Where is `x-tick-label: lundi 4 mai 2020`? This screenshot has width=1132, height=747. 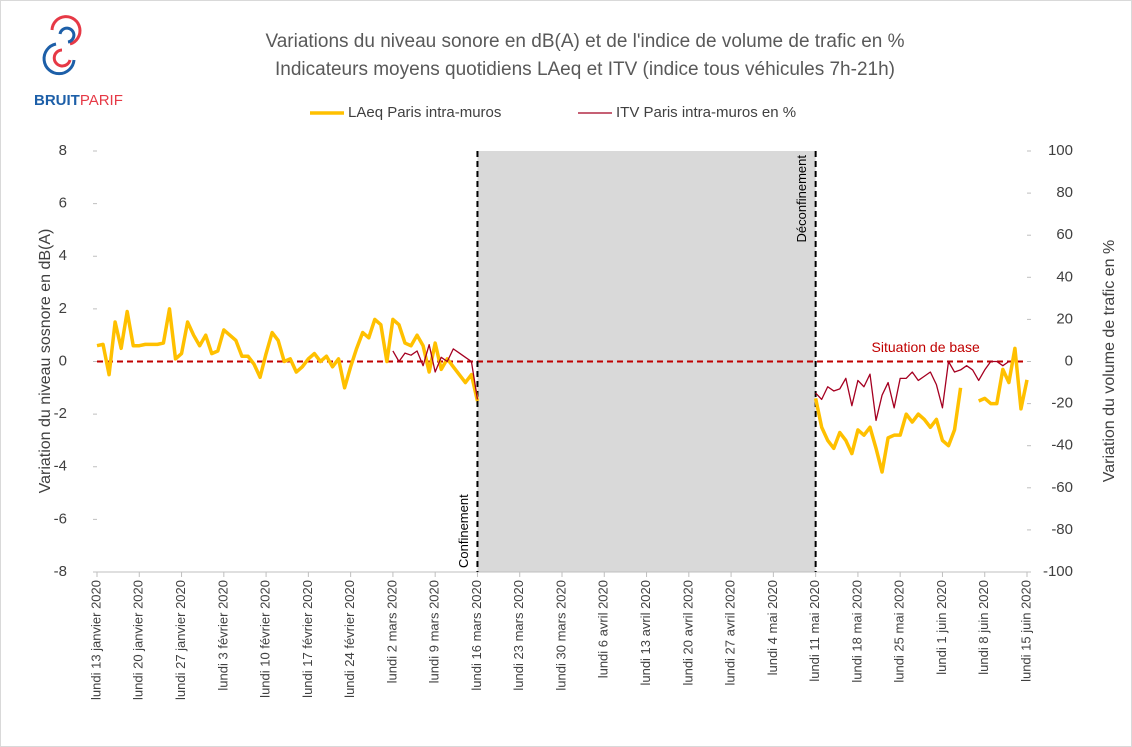 x-tick-label: lundi 4 mai 2020 is located at coordinates (772, 627).